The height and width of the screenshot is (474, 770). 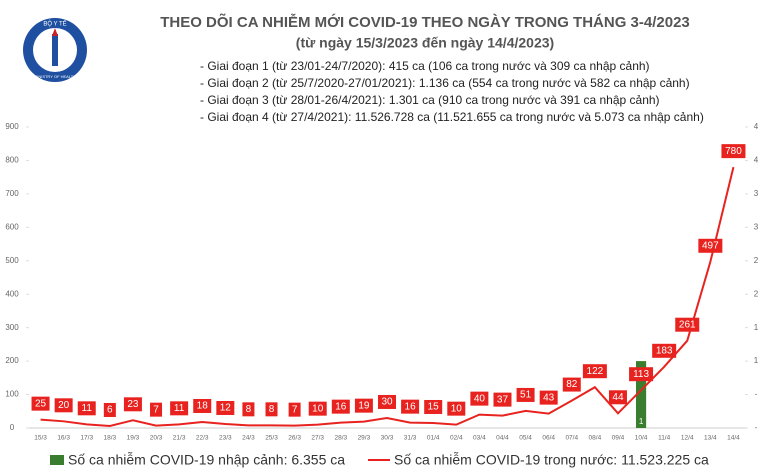 What do you see at coordinates (63, 438) in the screenshot?
I see `x-tick-label: 16/3` at bounding box center [63, 438].